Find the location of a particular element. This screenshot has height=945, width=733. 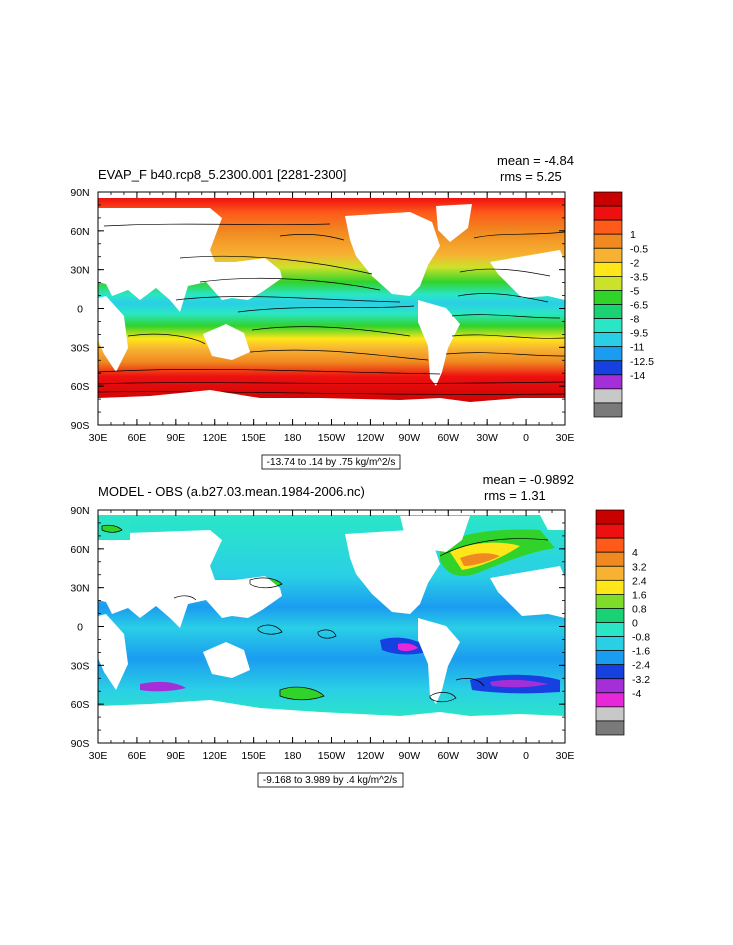

y-tick-label: 60S is located at coordinates (80, 387).